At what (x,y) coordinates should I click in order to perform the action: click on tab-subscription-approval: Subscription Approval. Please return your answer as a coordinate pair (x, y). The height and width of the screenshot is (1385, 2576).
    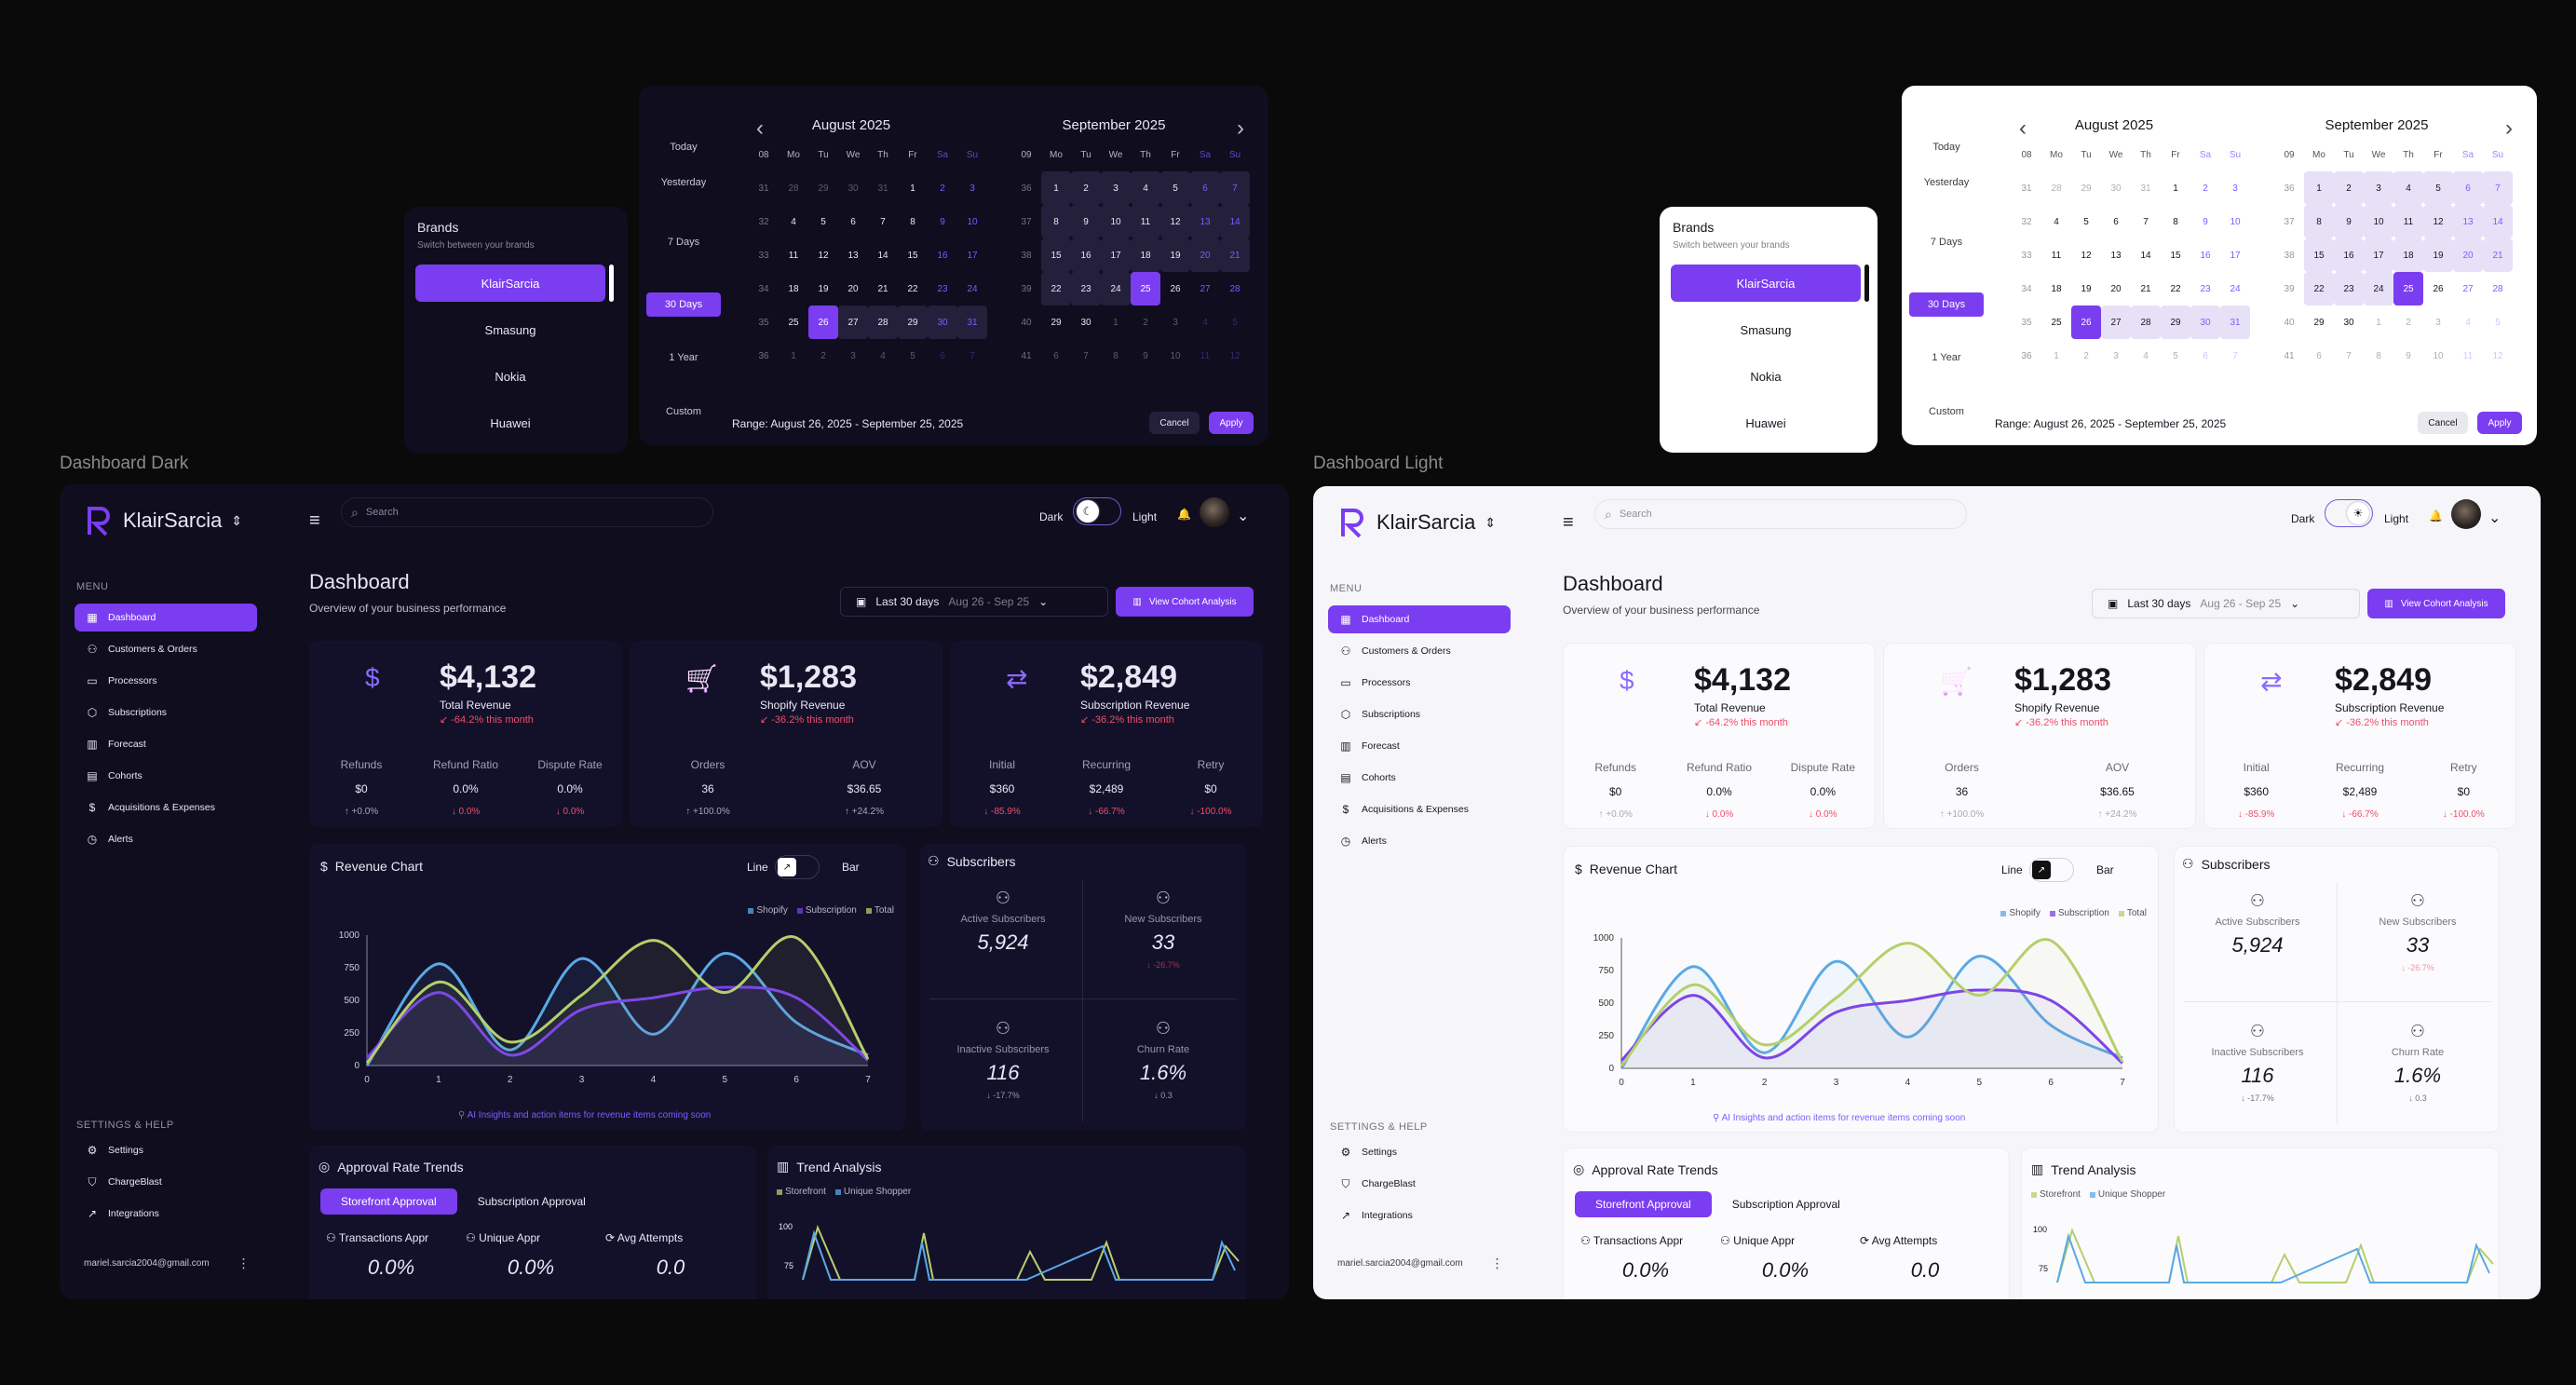
    Looking at the image, I should click on (531, 1201).